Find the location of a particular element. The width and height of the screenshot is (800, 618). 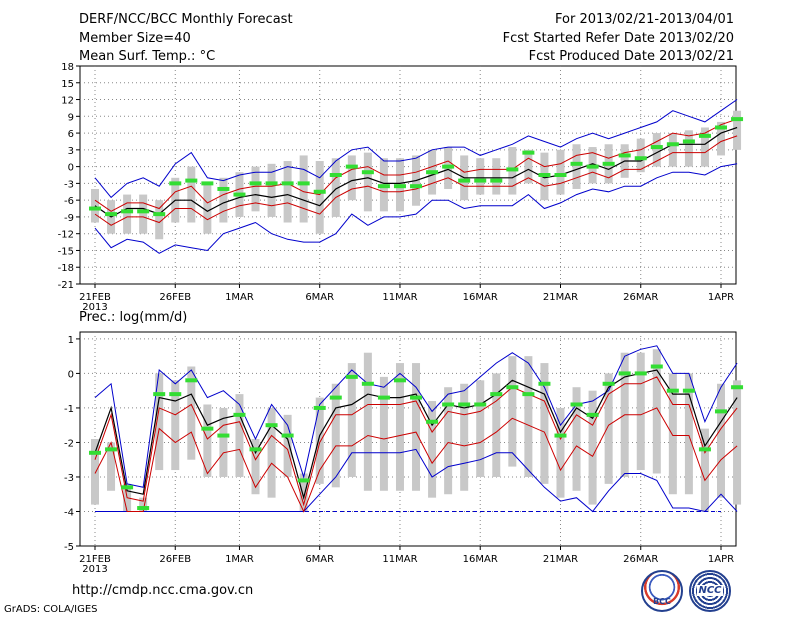

x-year-label: 2013 is located at coordinates (94, 307).